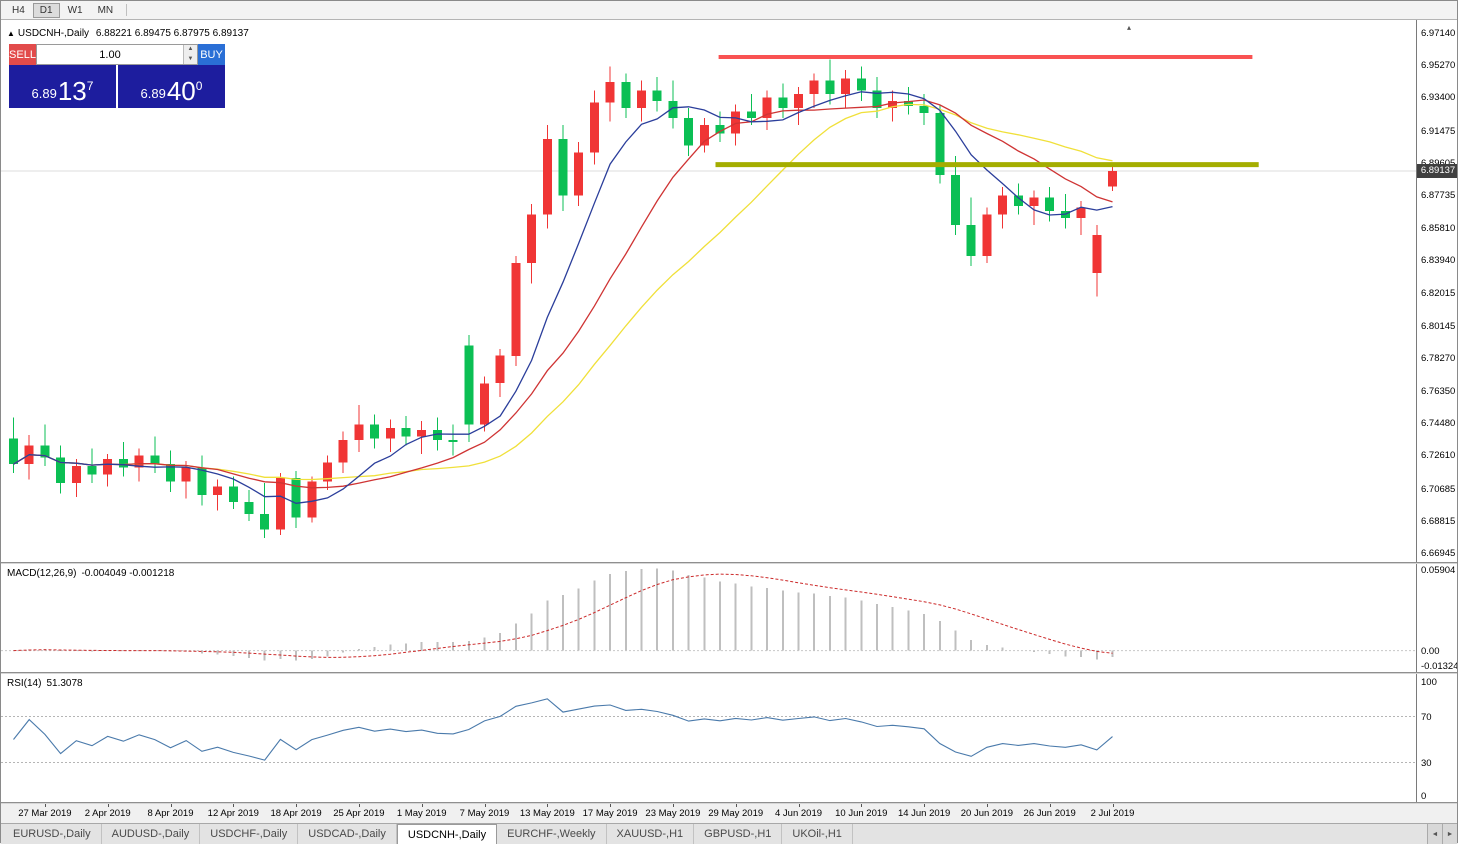 This screenshot has width=1458, height=844. I want to click on macd-signal-line, so click(563, 615).